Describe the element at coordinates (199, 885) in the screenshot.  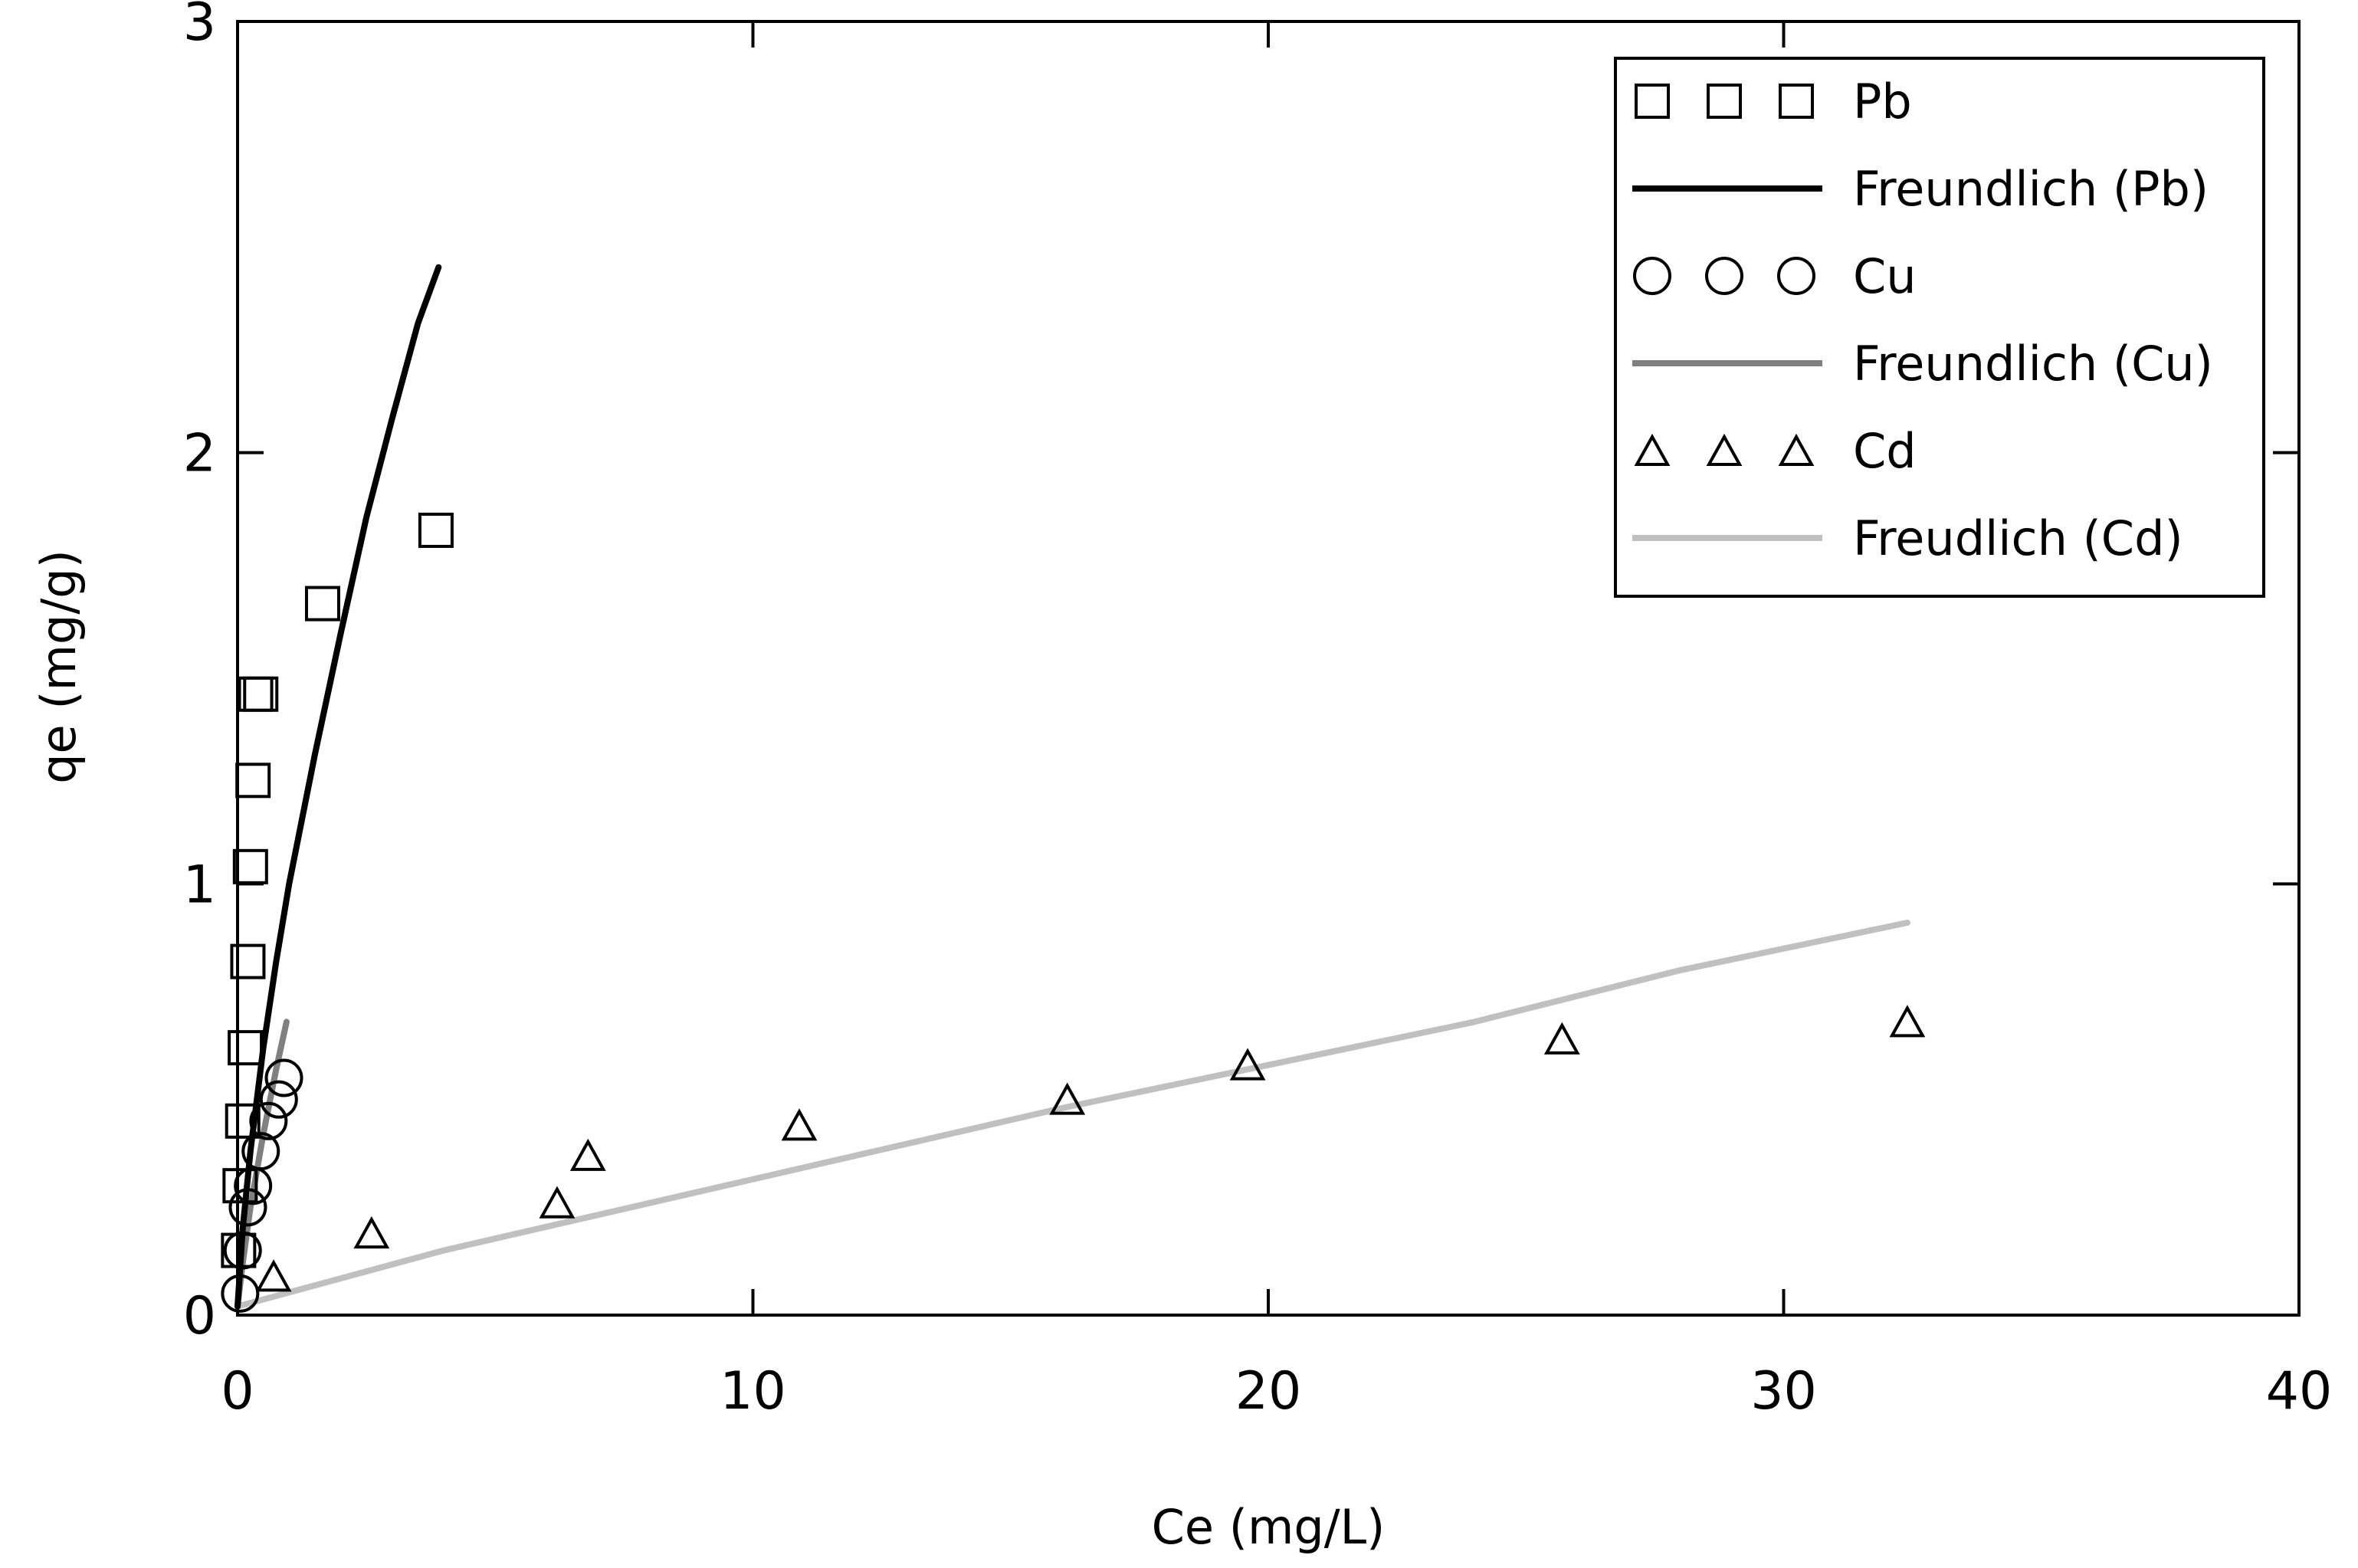
I see `y-tick-label: 1` at that location.